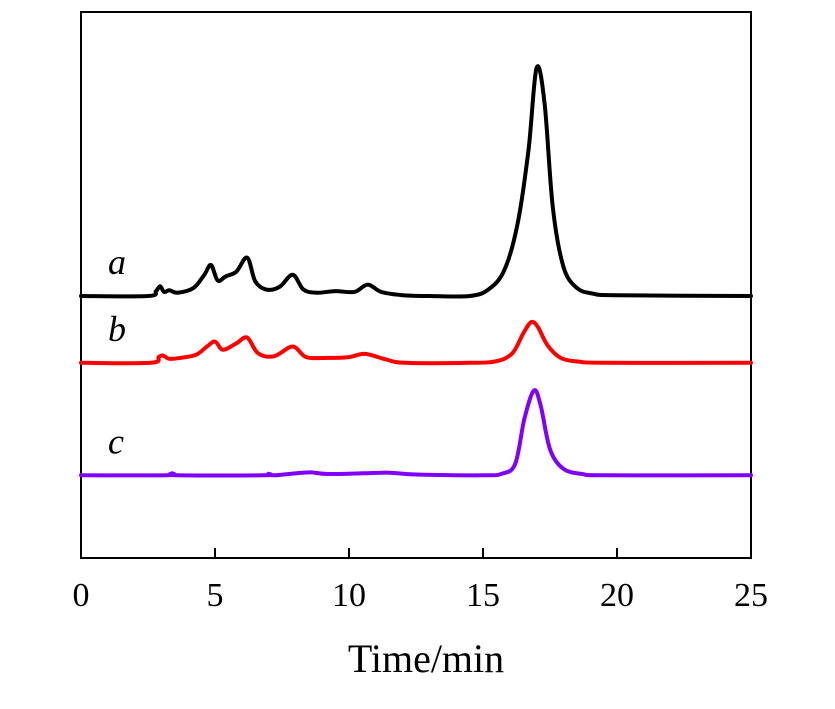 This screenshot has height=709, width=835. I want to click on series-c-label: c, so click(116, 441).